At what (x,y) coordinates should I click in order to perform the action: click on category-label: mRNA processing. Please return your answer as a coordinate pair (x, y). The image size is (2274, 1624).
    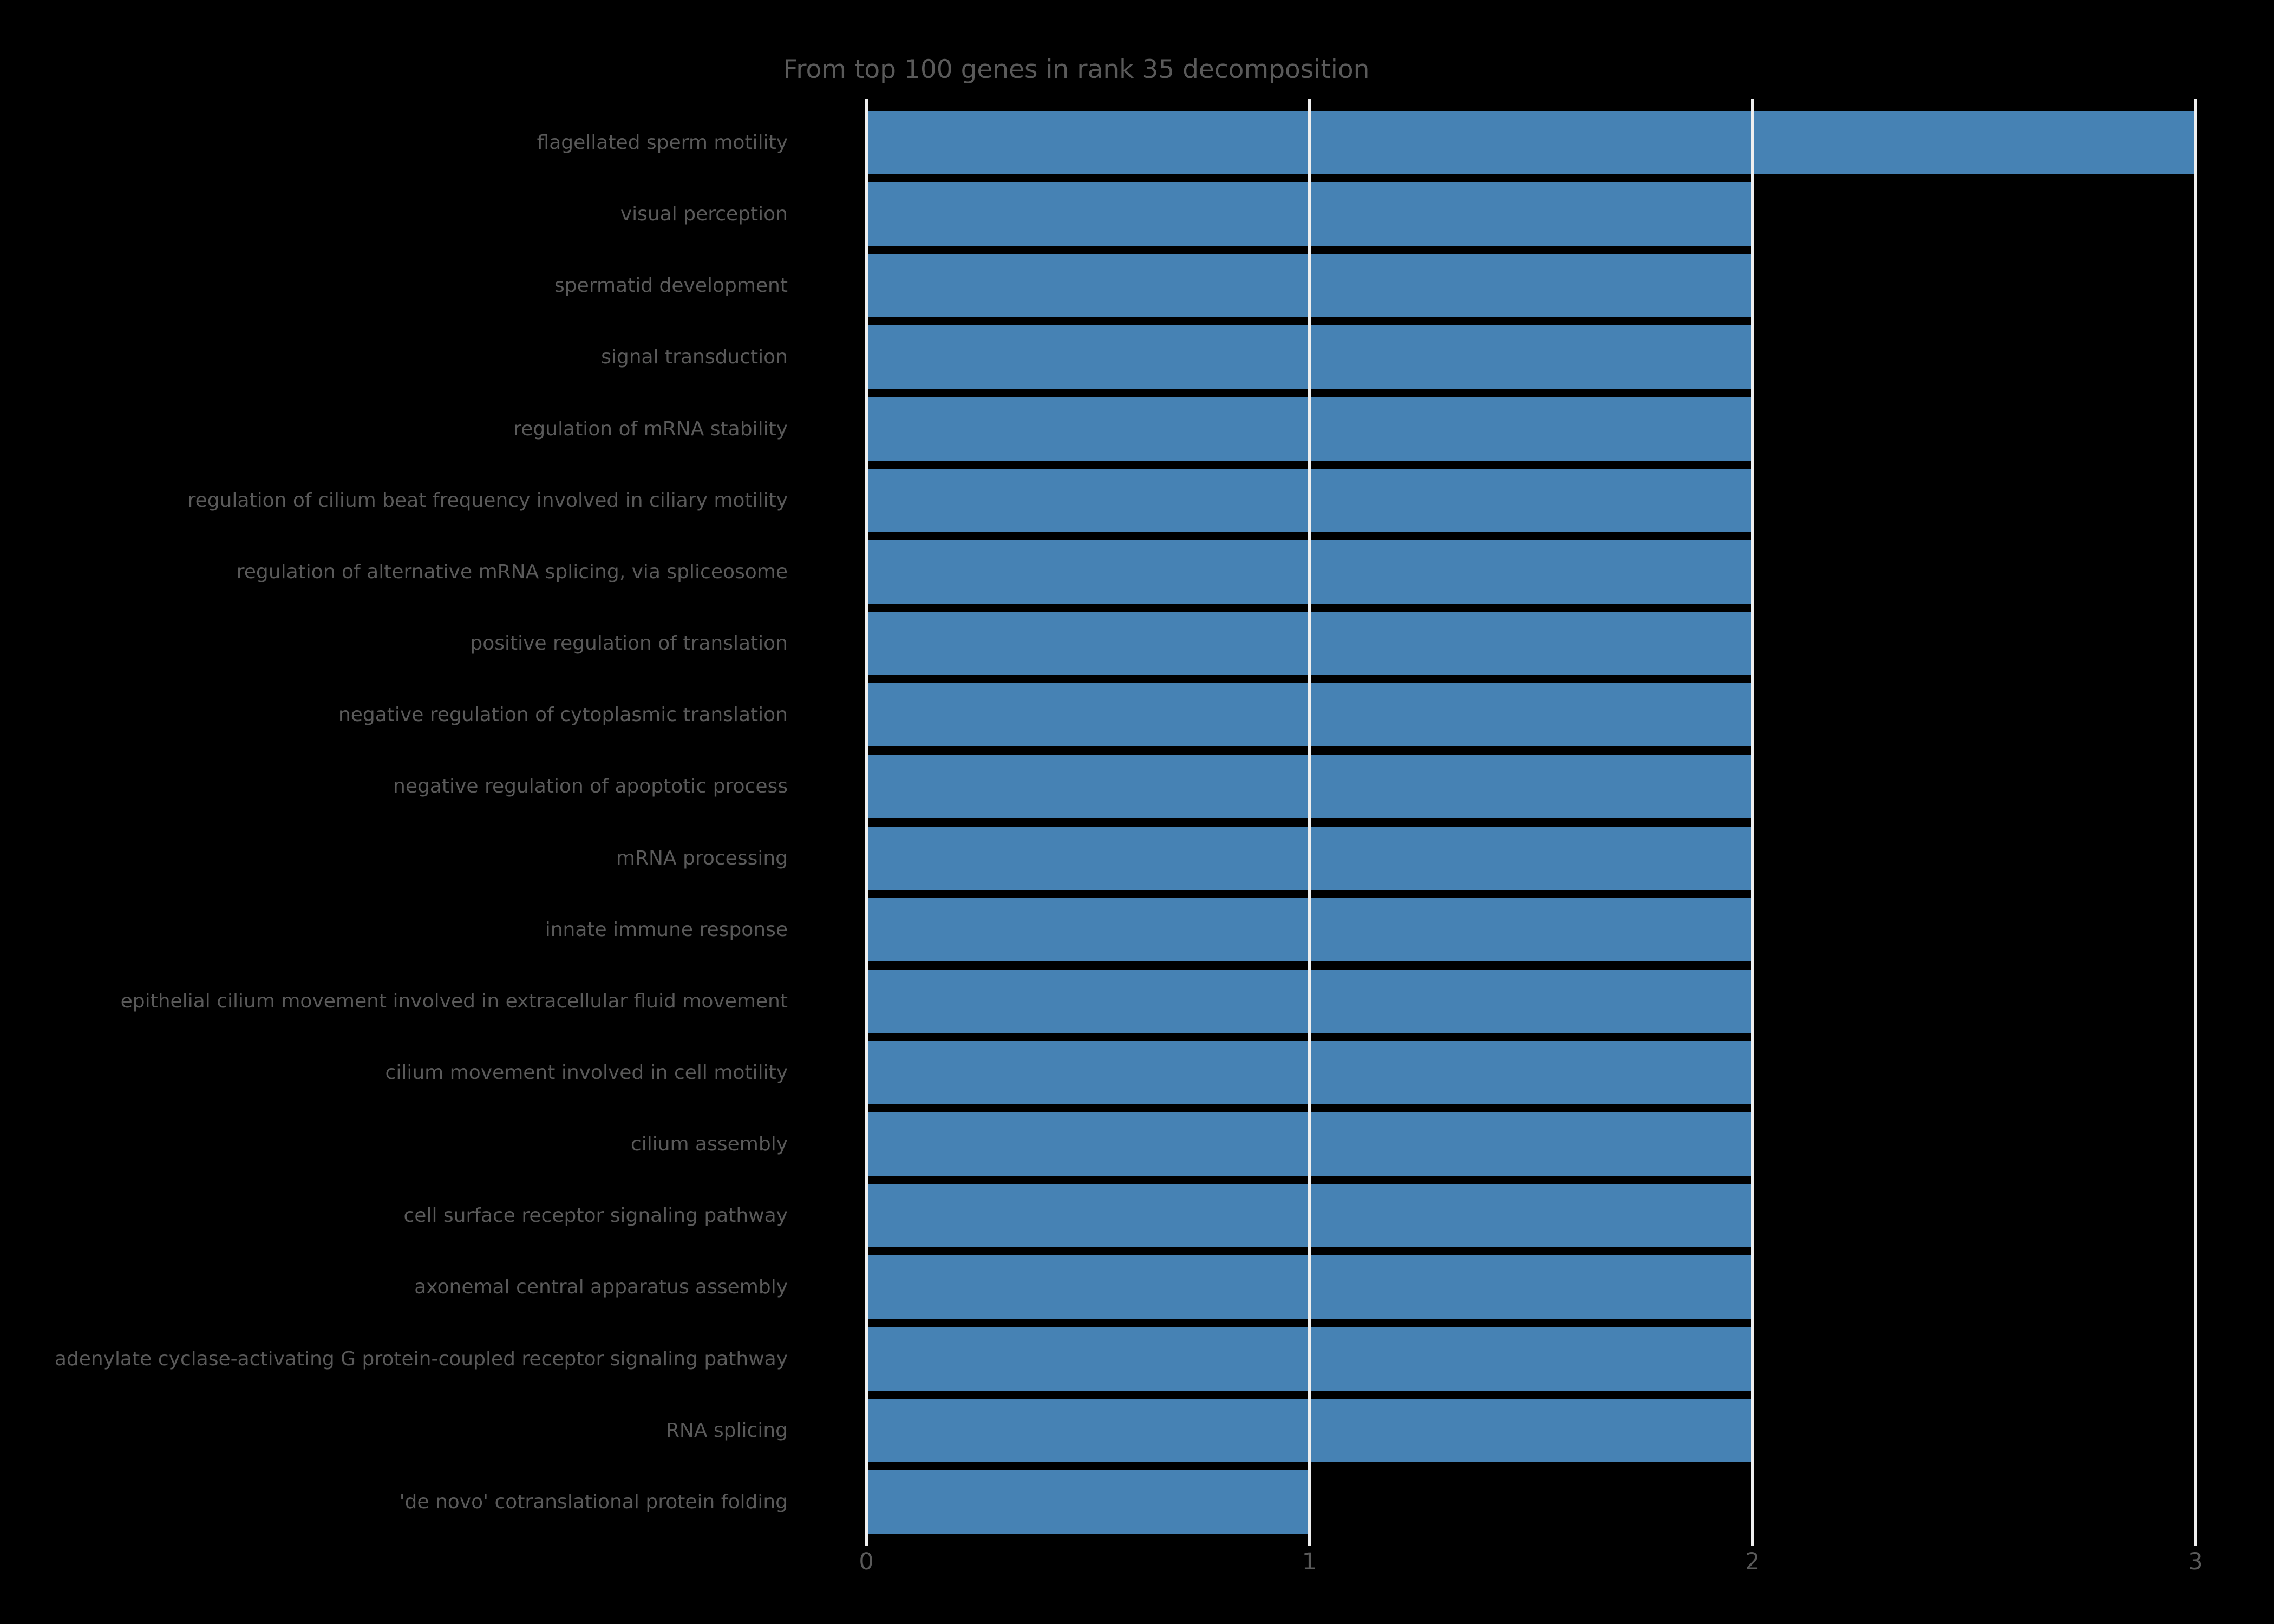
    Looking at the image, I should click on (702, 858).